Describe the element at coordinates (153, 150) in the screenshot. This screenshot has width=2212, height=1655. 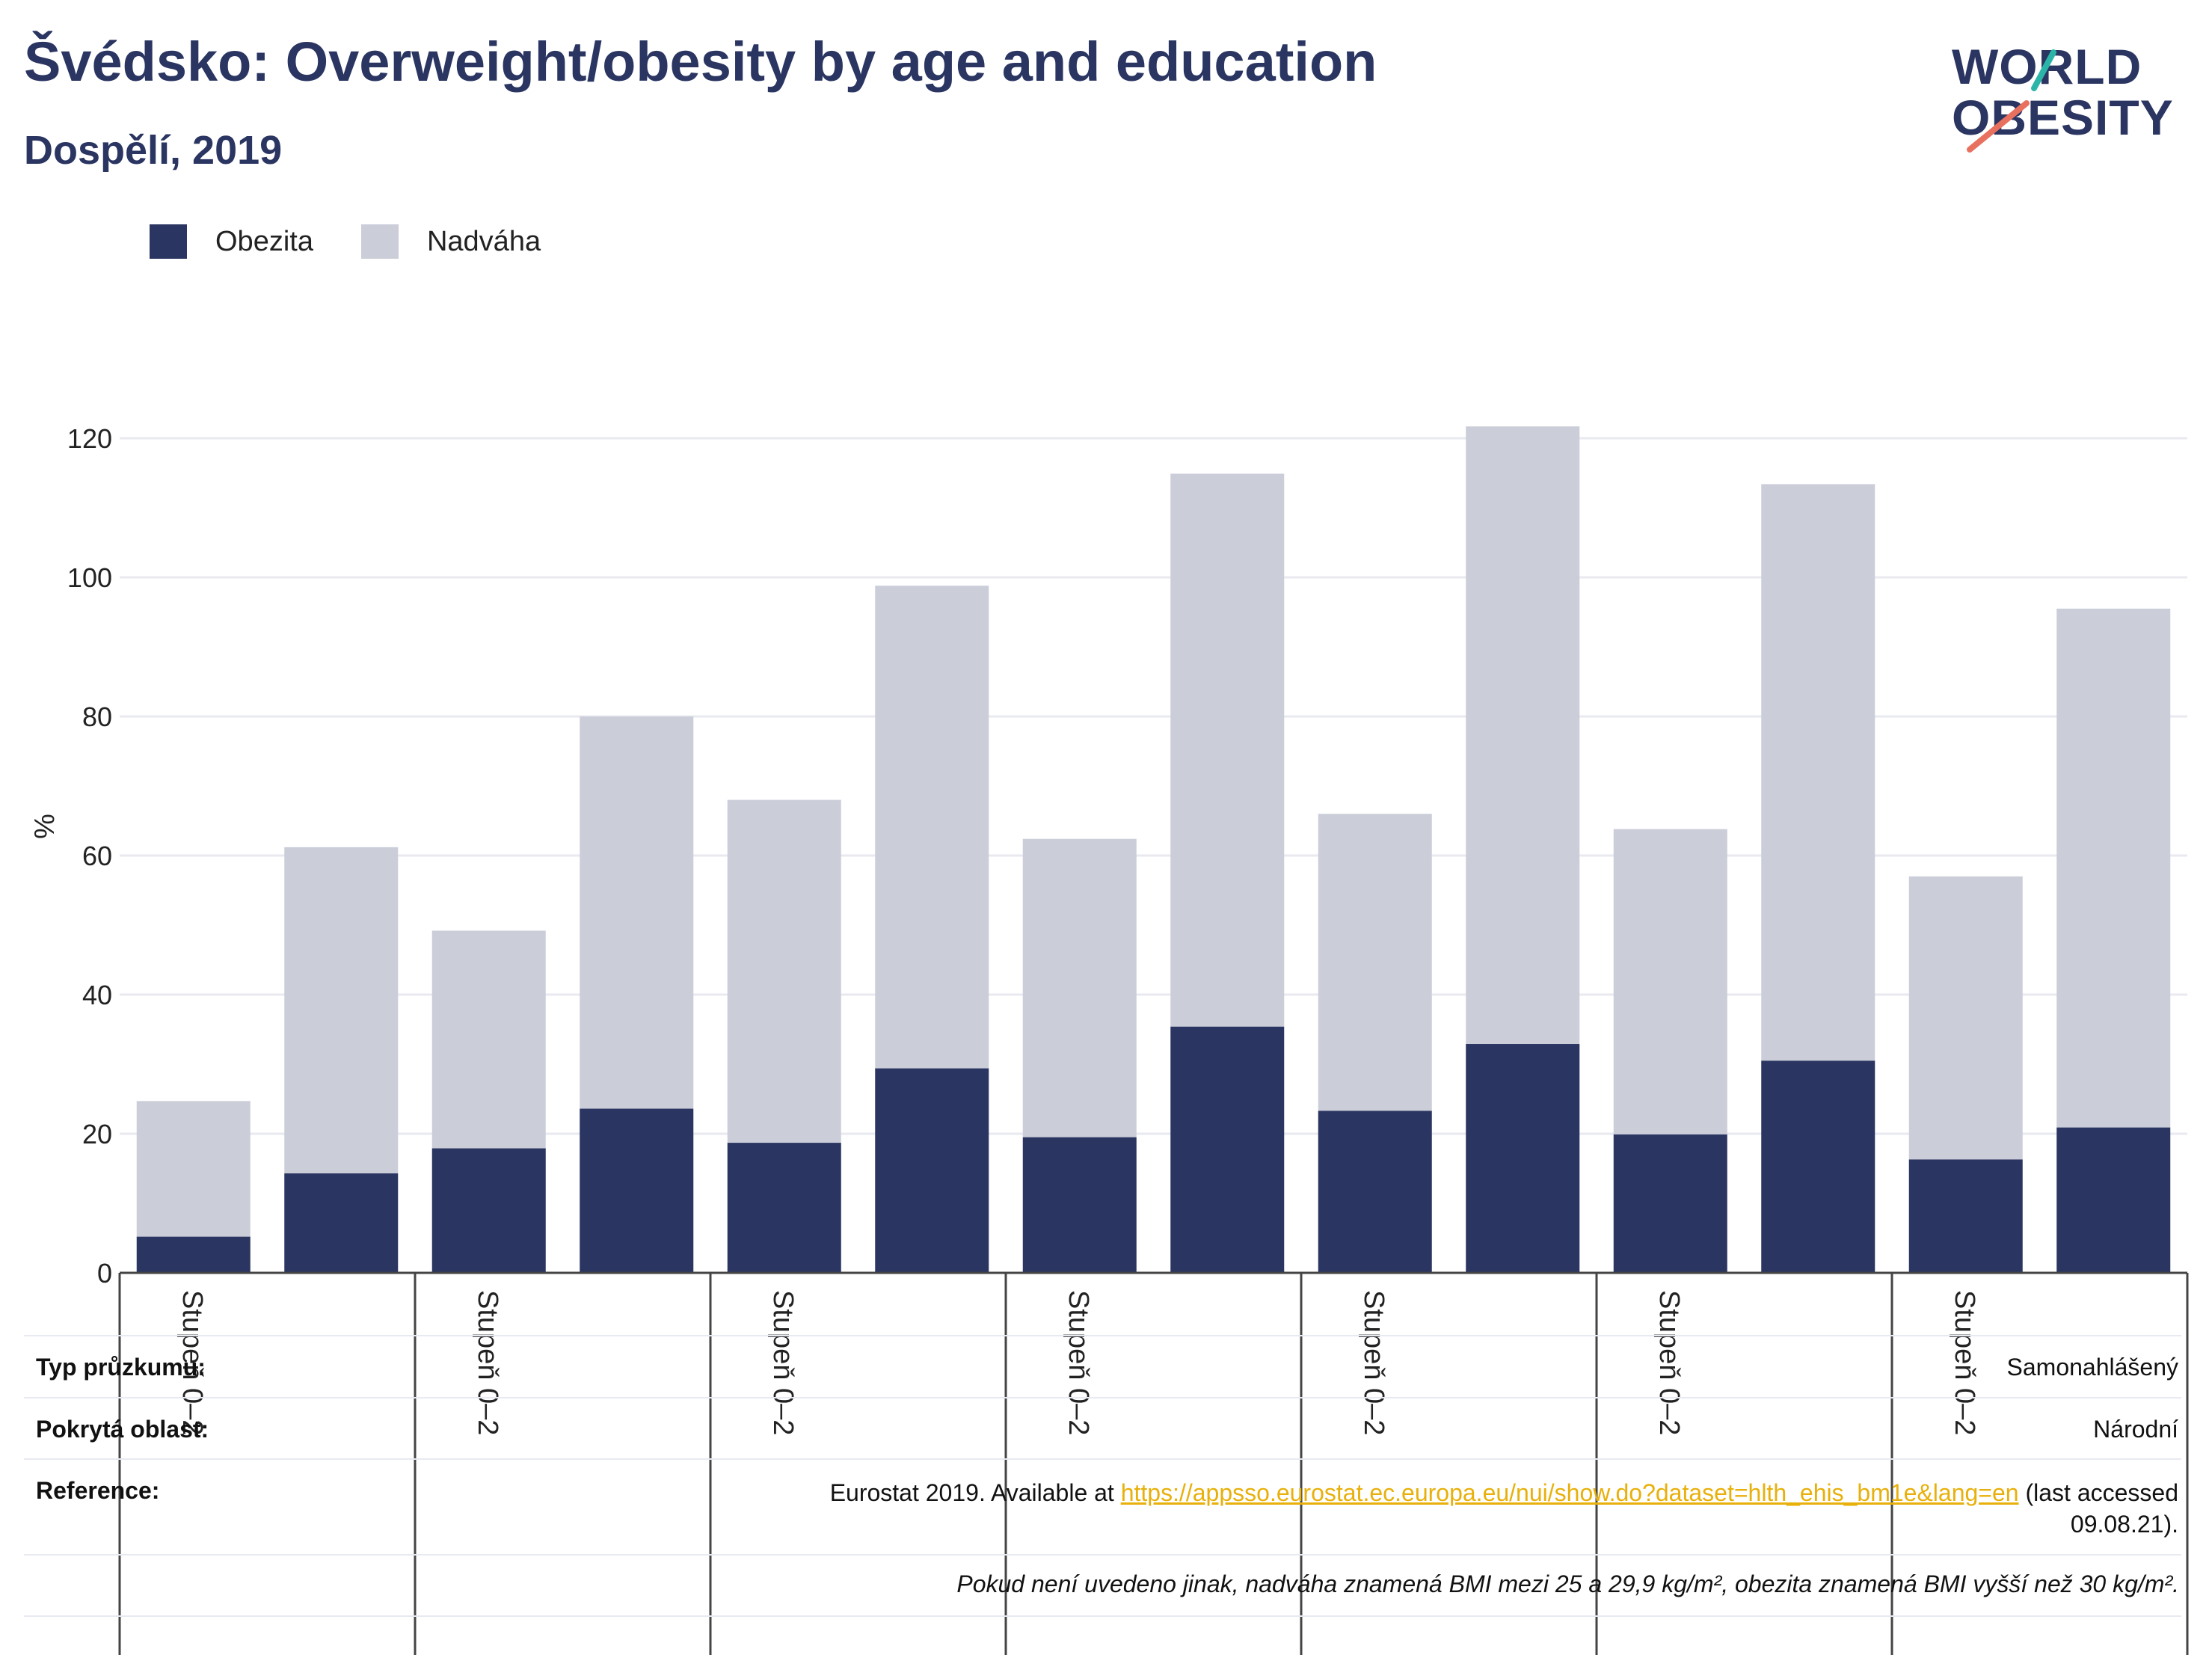
I see `chart-subtitle: Dospělí, 2019` at that location.